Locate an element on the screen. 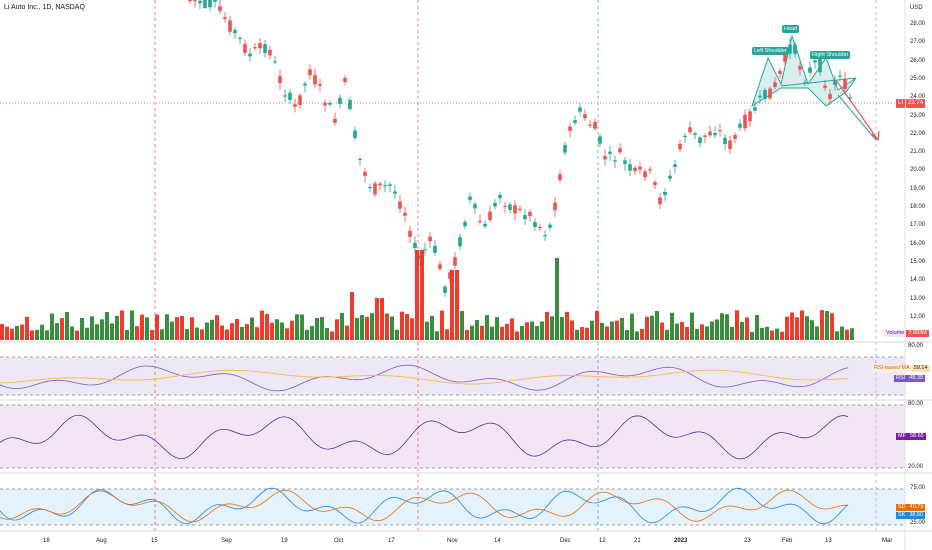 This screenshot has height=550, width=932. pattern-label-right: Right Shoulder is located at coordinates (830, 55).